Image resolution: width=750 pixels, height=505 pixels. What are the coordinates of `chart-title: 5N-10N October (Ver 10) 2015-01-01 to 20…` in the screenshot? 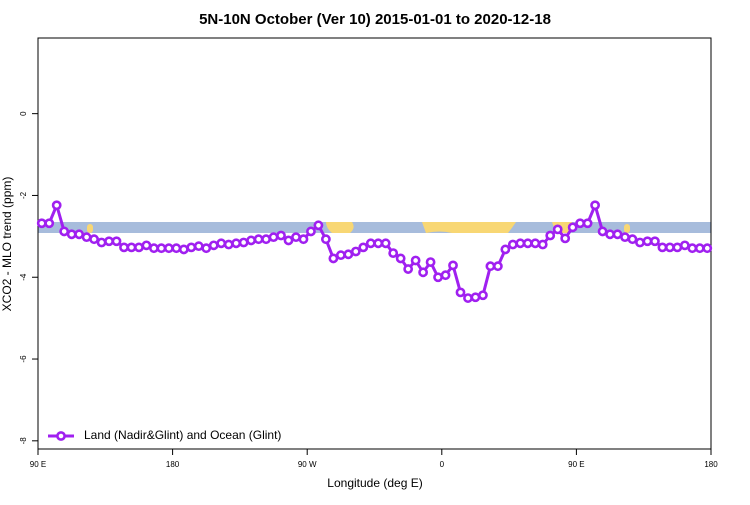 It's located at (375, 19).